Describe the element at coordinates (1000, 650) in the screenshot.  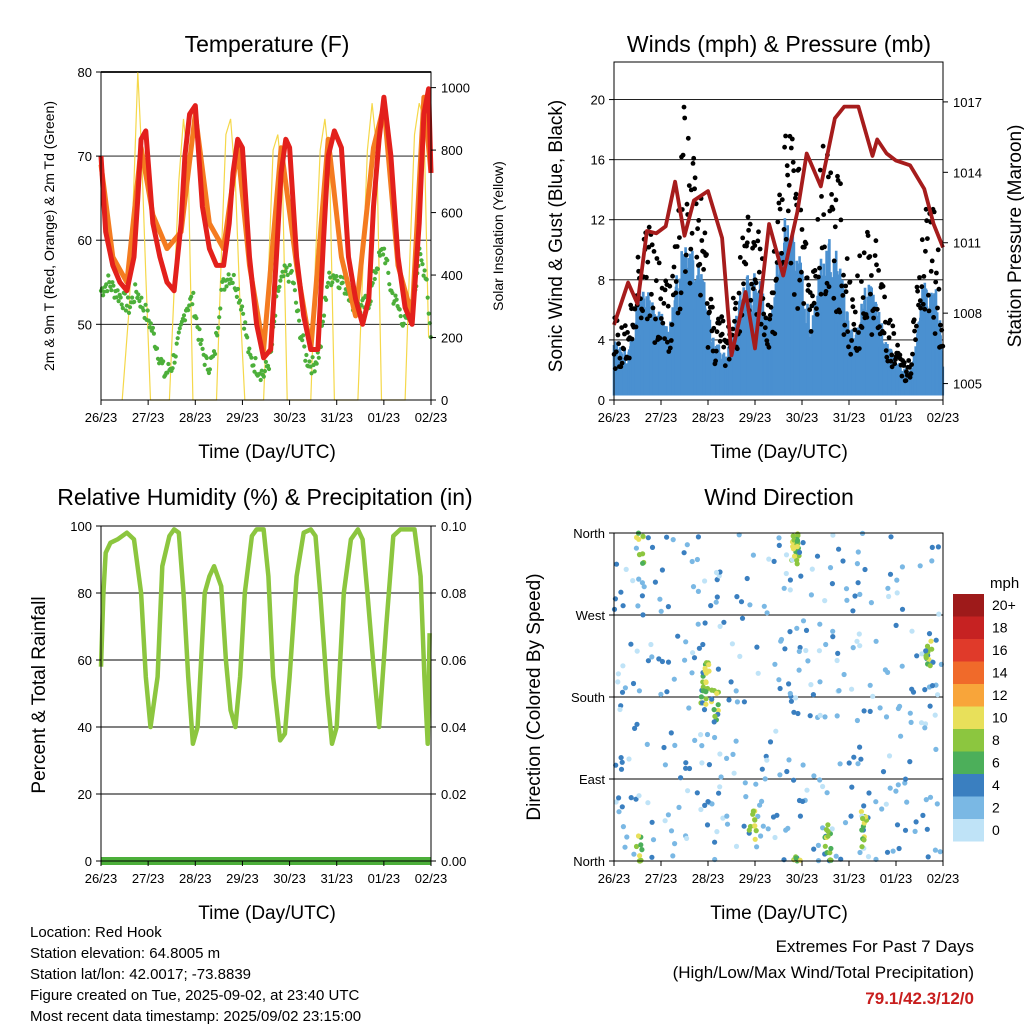
I see `colorbar-label: 16` at that location.